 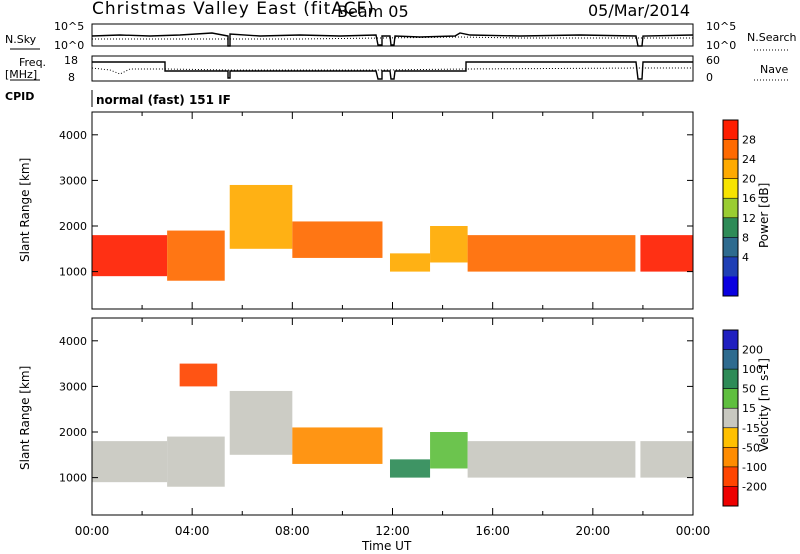 I want to click on velocity-ytick-label: 4000, so click(x=73, y=341).